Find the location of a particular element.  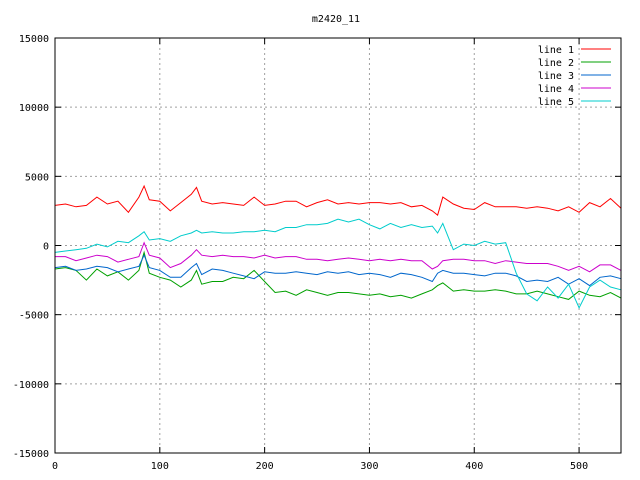

y-tick-label: -10000 is located at coordinates (31, 385).